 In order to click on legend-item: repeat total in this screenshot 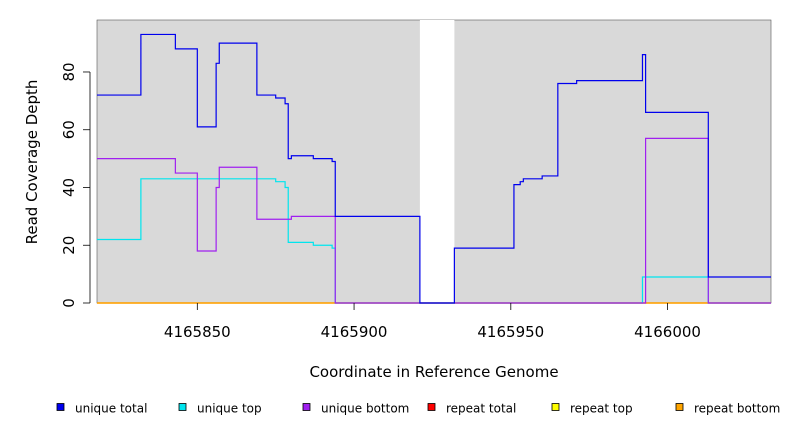, I will do `click(471, 409)`.